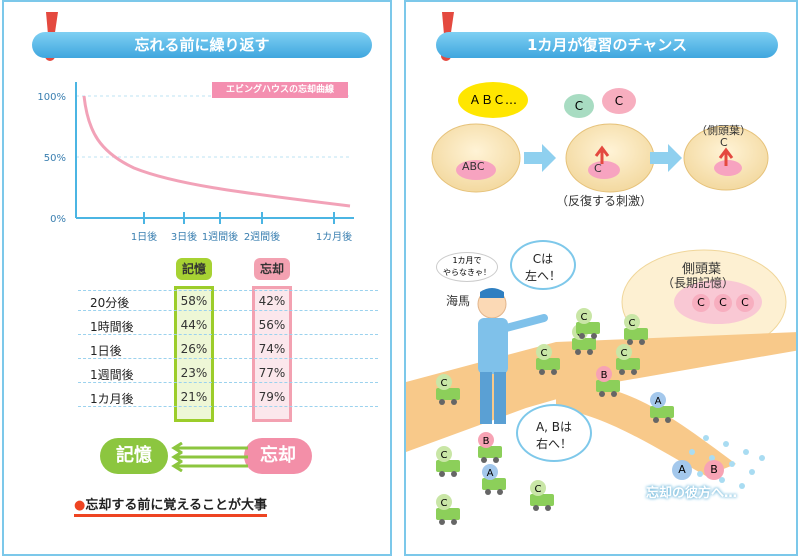 Image resolution: width=800 pixels, height=558 pixels. Describe the element at coordinates (202, 45) in the screenshot. I see `panel-title: 忘れる前に繰り返す` at that location.